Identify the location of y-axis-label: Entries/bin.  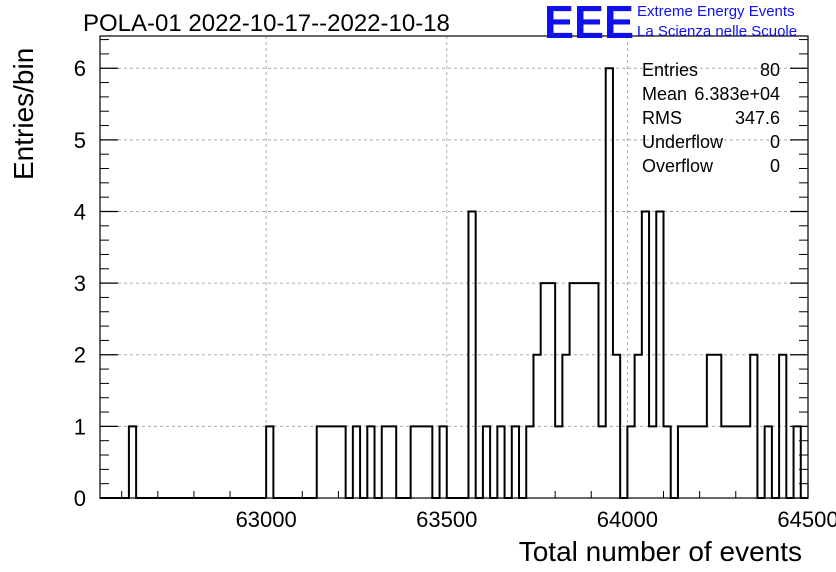
(23, 113).